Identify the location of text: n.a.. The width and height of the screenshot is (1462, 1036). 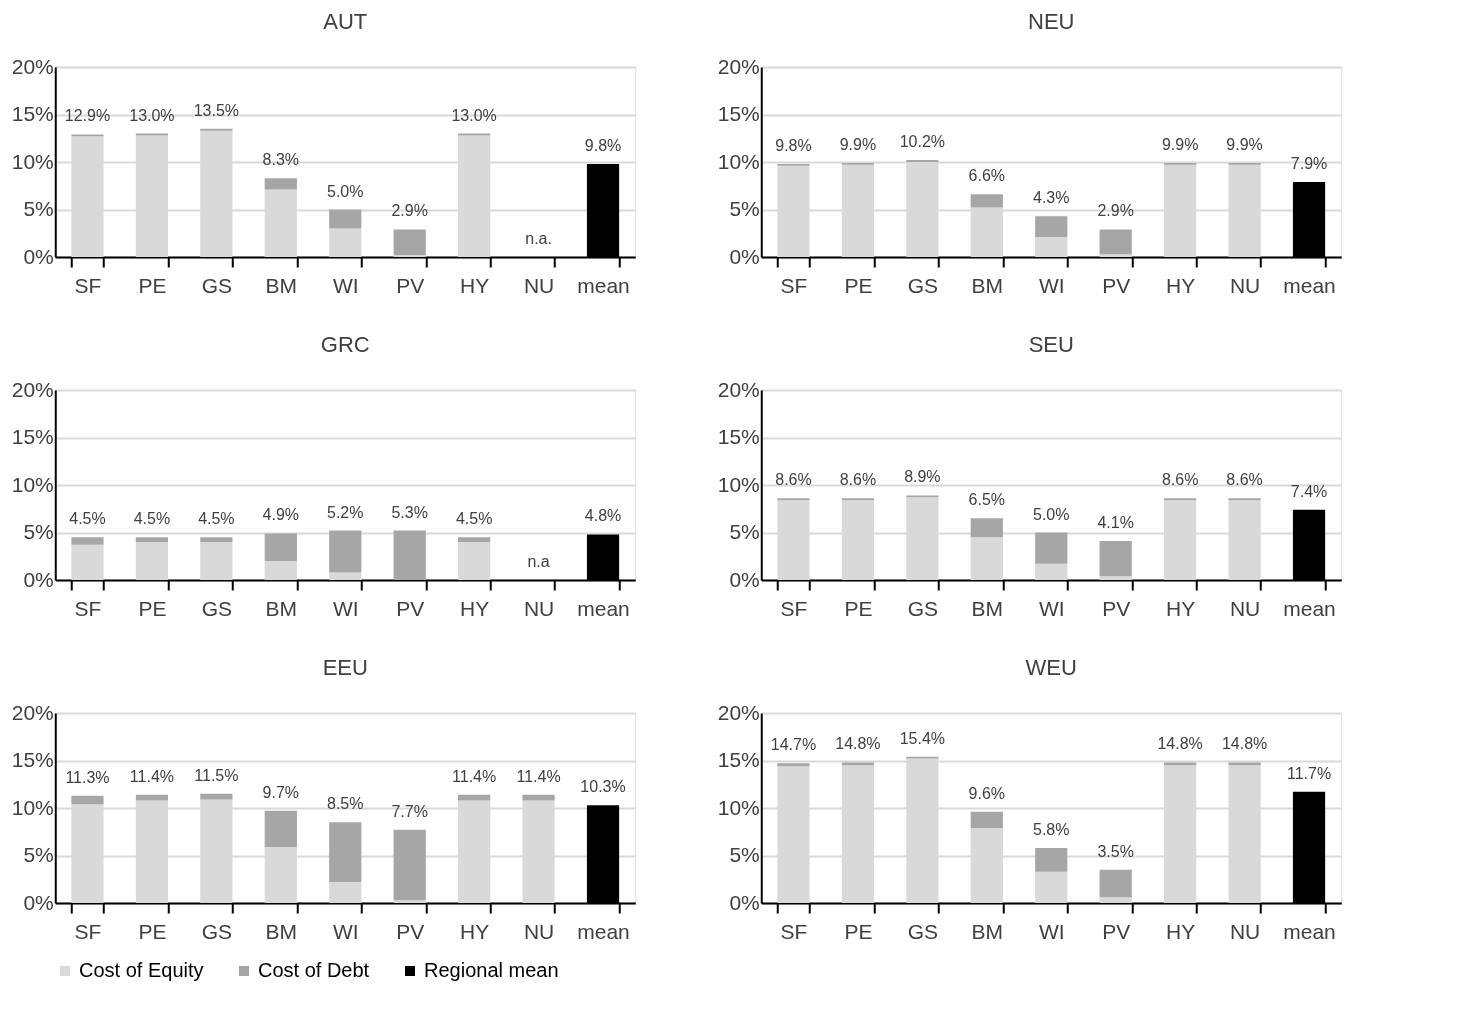
(538, 238).